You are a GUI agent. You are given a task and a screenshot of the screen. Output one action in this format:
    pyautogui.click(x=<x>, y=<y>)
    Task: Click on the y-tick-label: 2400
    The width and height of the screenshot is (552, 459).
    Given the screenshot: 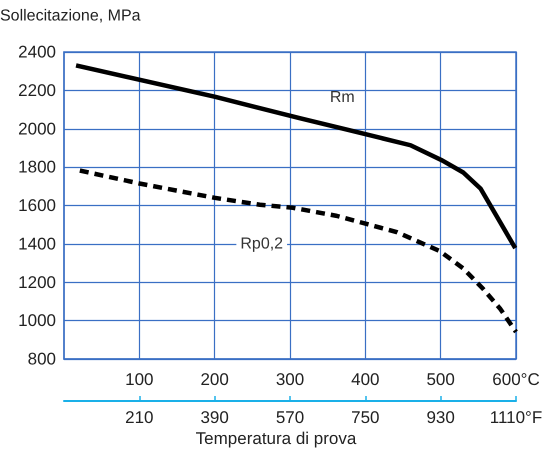 What is the action you would take?
    pyautogui.click(x=37, y=52)
    